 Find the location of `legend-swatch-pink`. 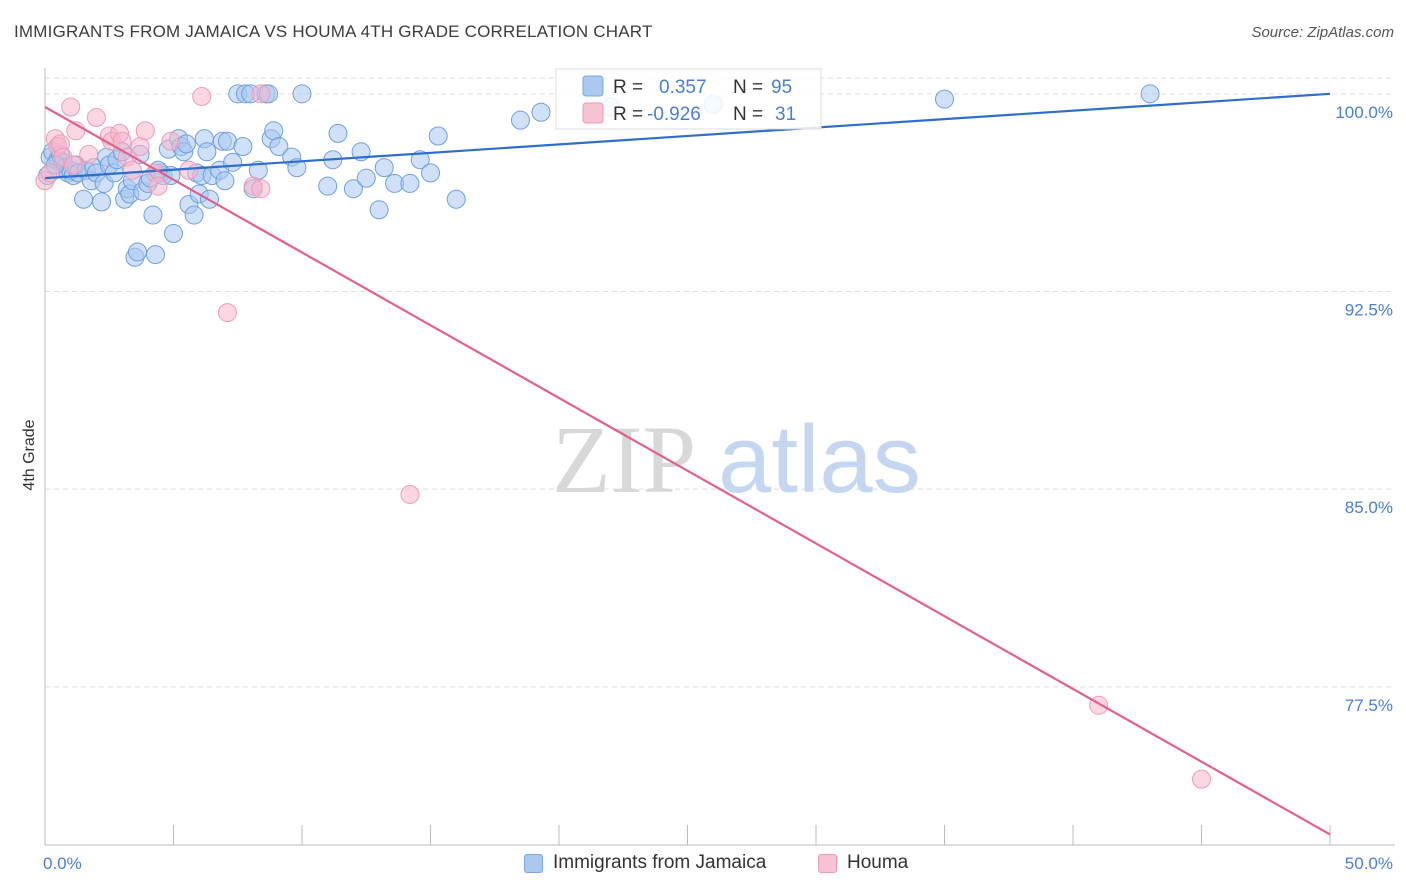

legend-swatch-pink is located at coordinates (593, 113).